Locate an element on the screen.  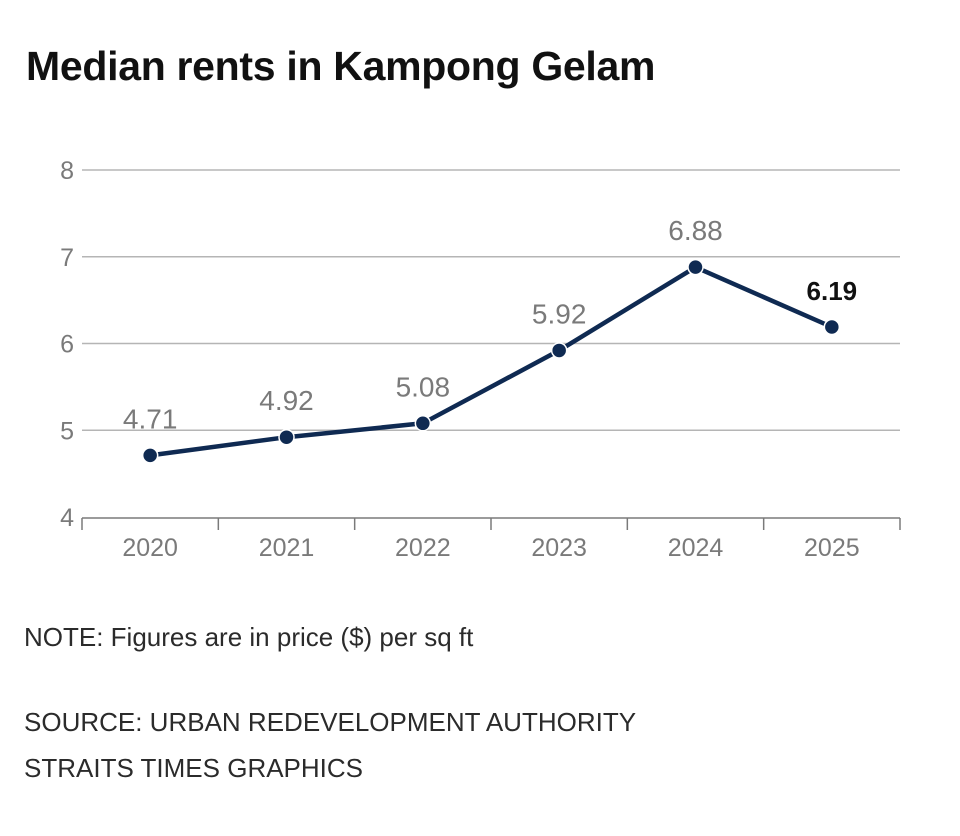
y-tick-label: 7 is located at coordinates (67, 258).